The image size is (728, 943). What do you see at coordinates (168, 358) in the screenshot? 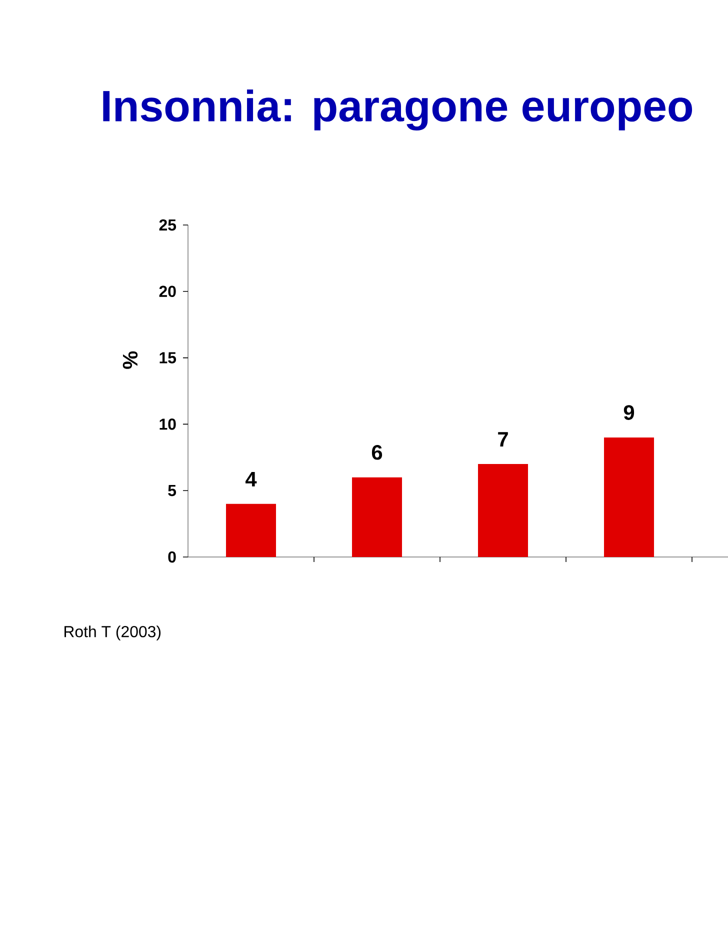
I see `y-tick-label: 15` at bounding box center [168, 358].